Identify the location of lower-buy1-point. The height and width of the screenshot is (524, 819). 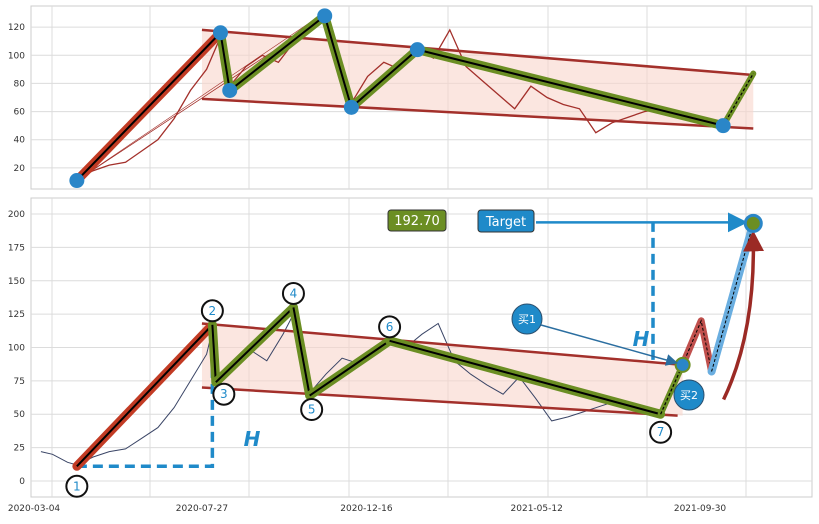
(682, 364).